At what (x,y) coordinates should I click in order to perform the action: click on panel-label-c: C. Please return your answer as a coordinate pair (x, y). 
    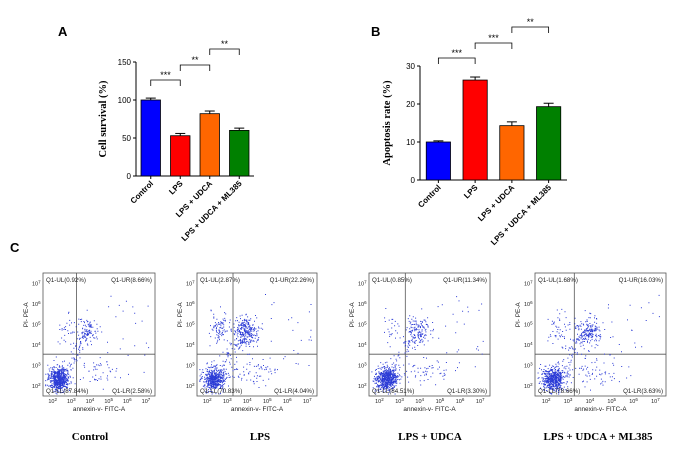
    Looking at the image, I should click on (15, 247).